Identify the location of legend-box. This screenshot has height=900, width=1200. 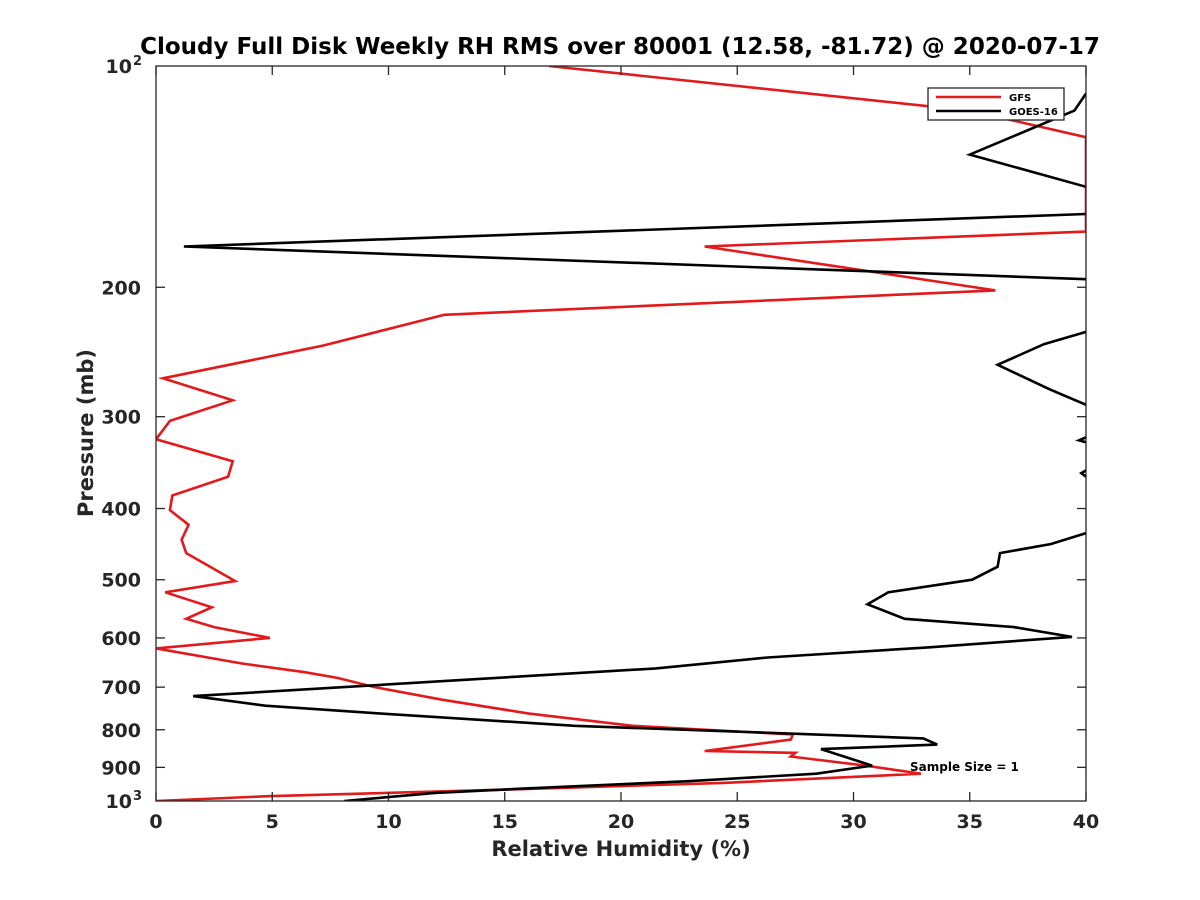
(996, 104).